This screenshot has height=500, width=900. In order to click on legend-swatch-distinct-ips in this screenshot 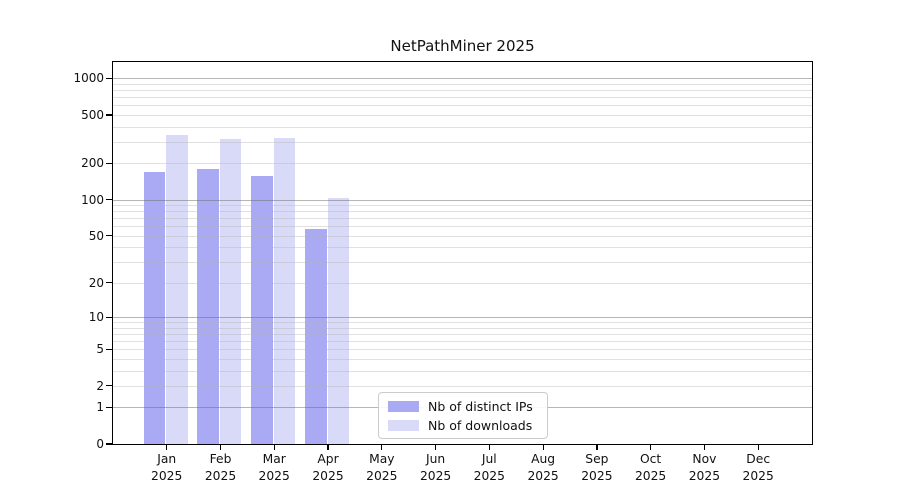, I will do `click(403, 406)`.